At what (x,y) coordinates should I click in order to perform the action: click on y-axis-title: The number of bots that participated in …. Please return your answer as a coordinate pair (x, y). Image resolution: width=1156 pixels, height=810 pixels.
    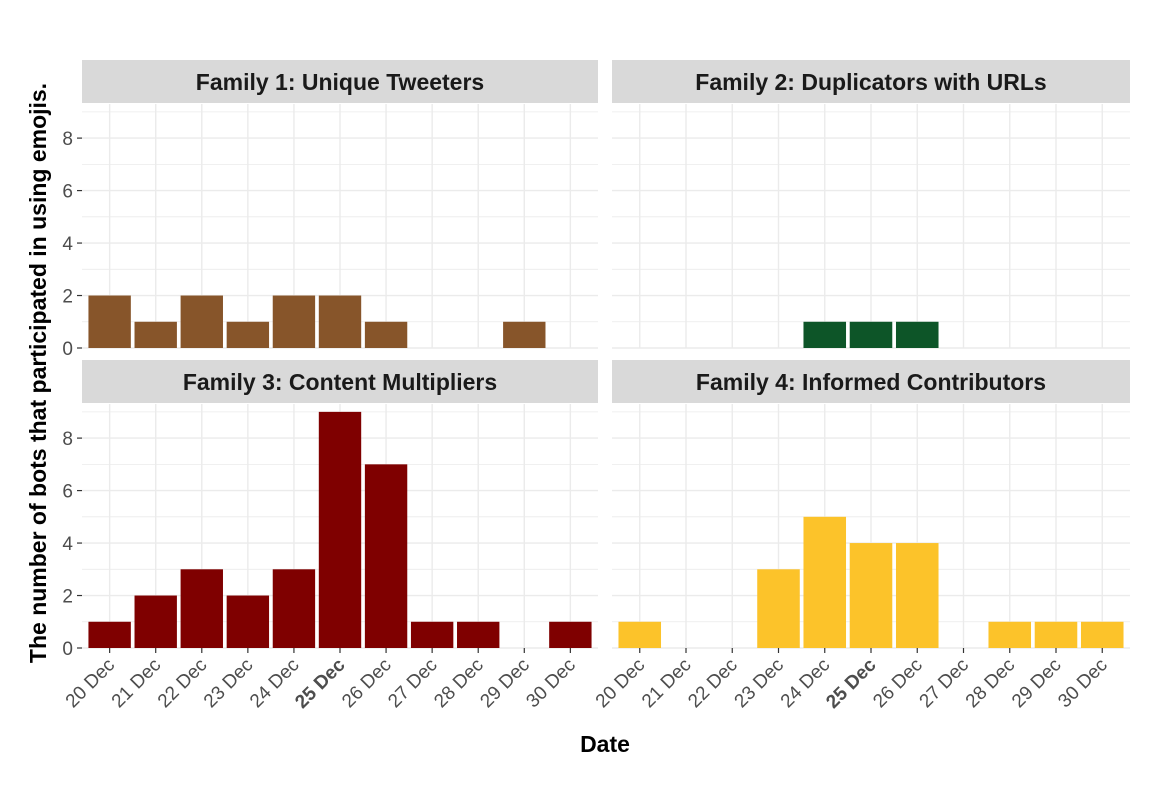
    Looking at the image, I should click on (38, 373).